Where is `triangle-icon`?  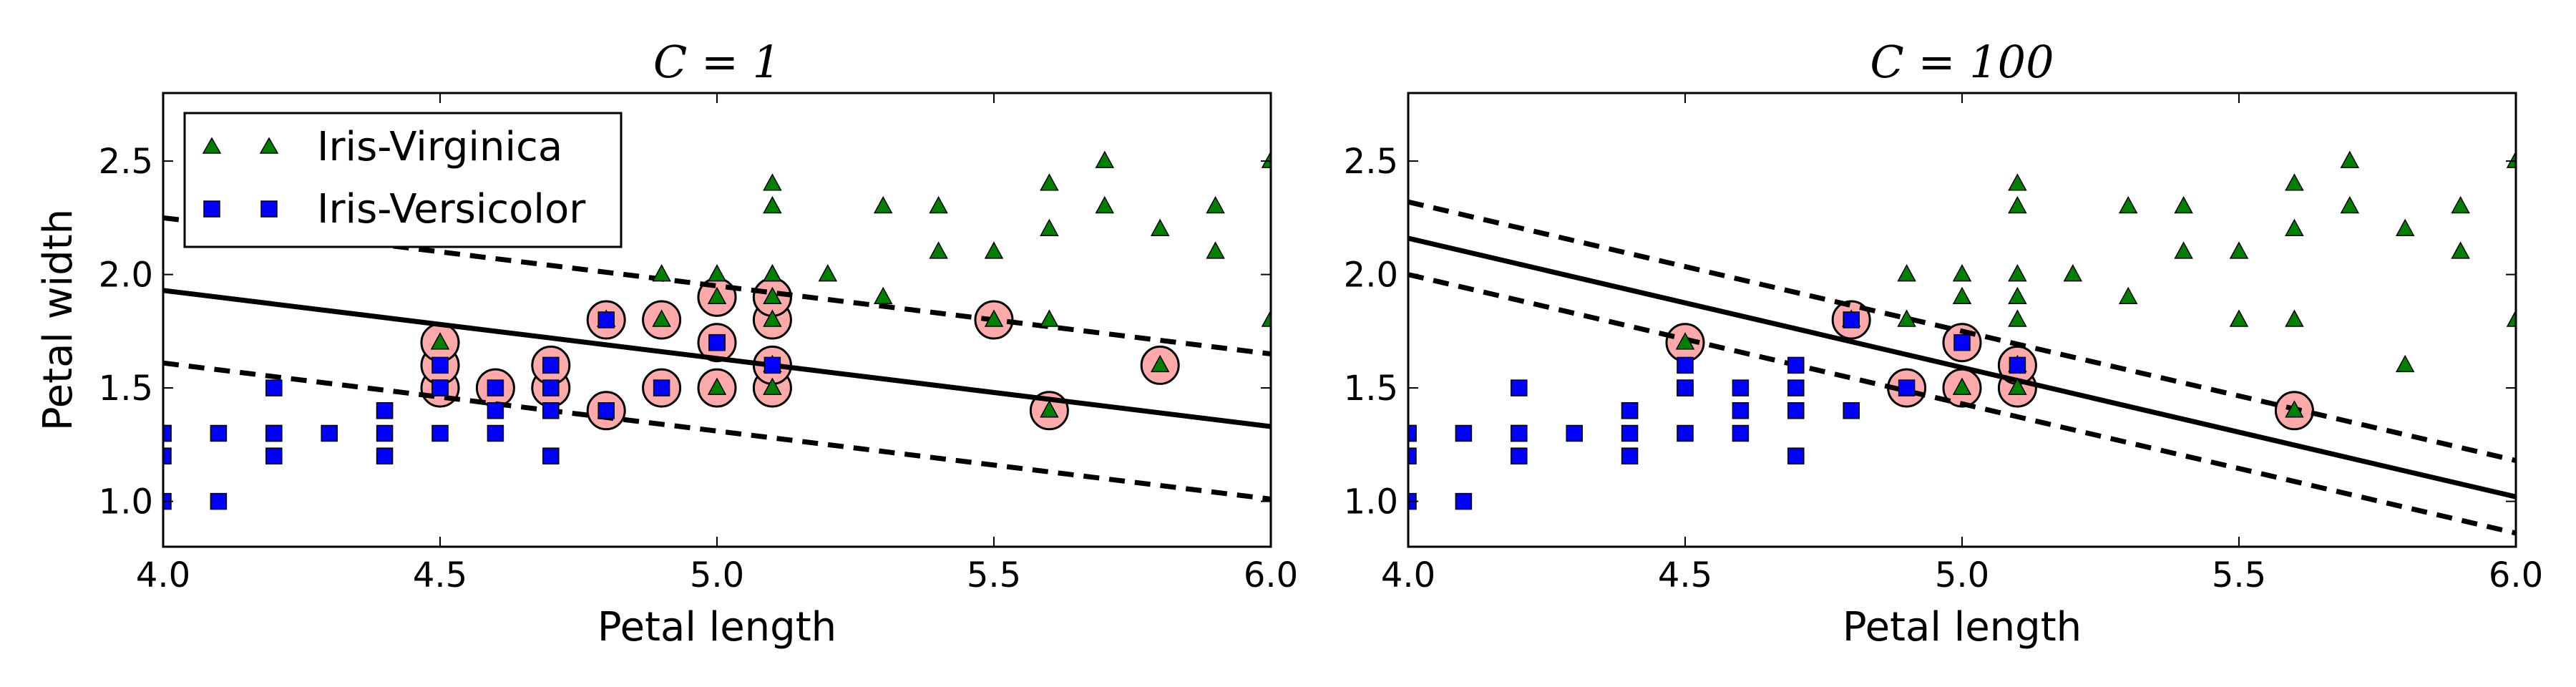
triangle-icon is located at coordinates (269, 145).